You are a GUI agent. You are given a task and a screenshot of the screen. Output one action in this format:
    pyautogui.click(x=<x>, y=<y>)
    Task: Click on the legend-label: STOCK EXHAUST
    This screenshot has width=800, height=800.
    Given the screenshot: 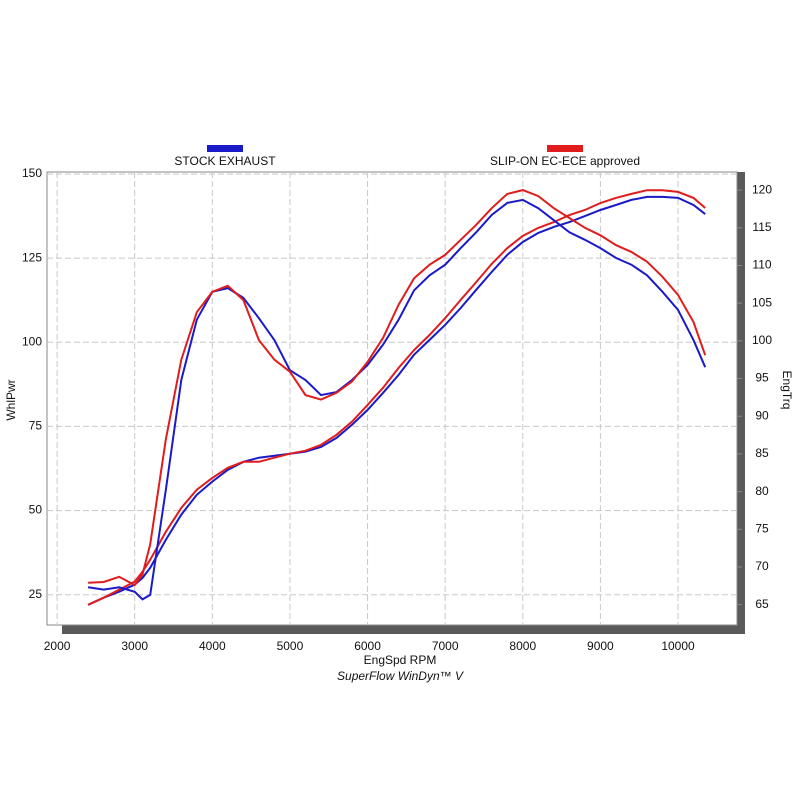 What is the action you would take?
    pyautogui.click(x=225, y=161)
    